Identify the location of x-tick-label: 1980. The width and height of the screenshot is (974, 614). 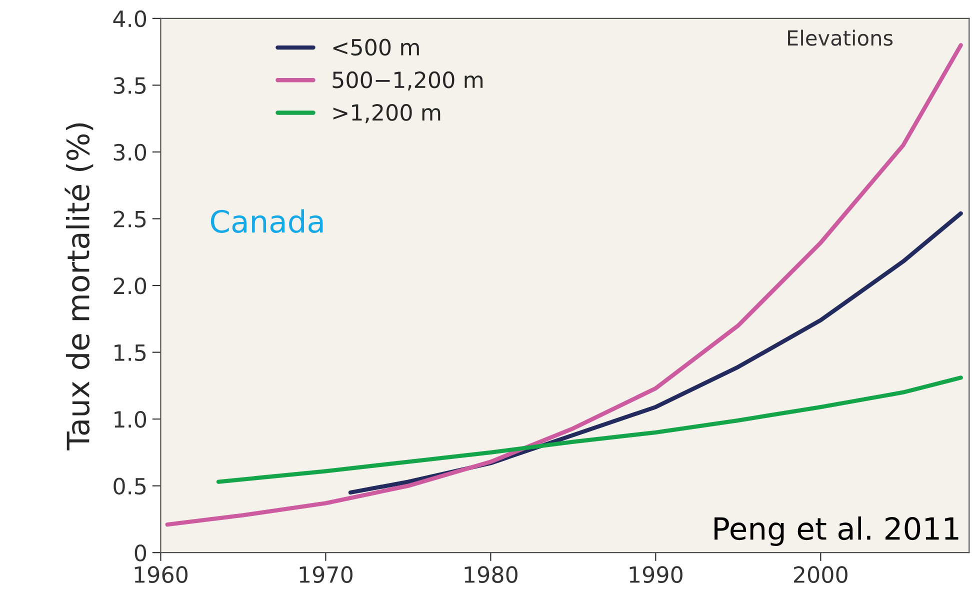
(491, 574).